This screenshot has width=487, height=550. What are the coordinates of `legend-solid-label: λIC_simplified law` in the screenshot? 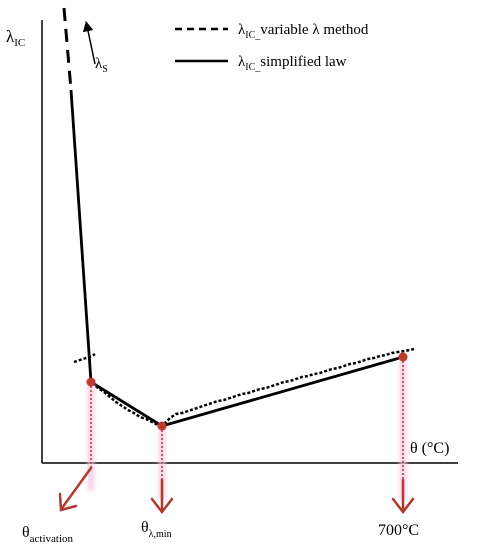 It's located at (292, 63).